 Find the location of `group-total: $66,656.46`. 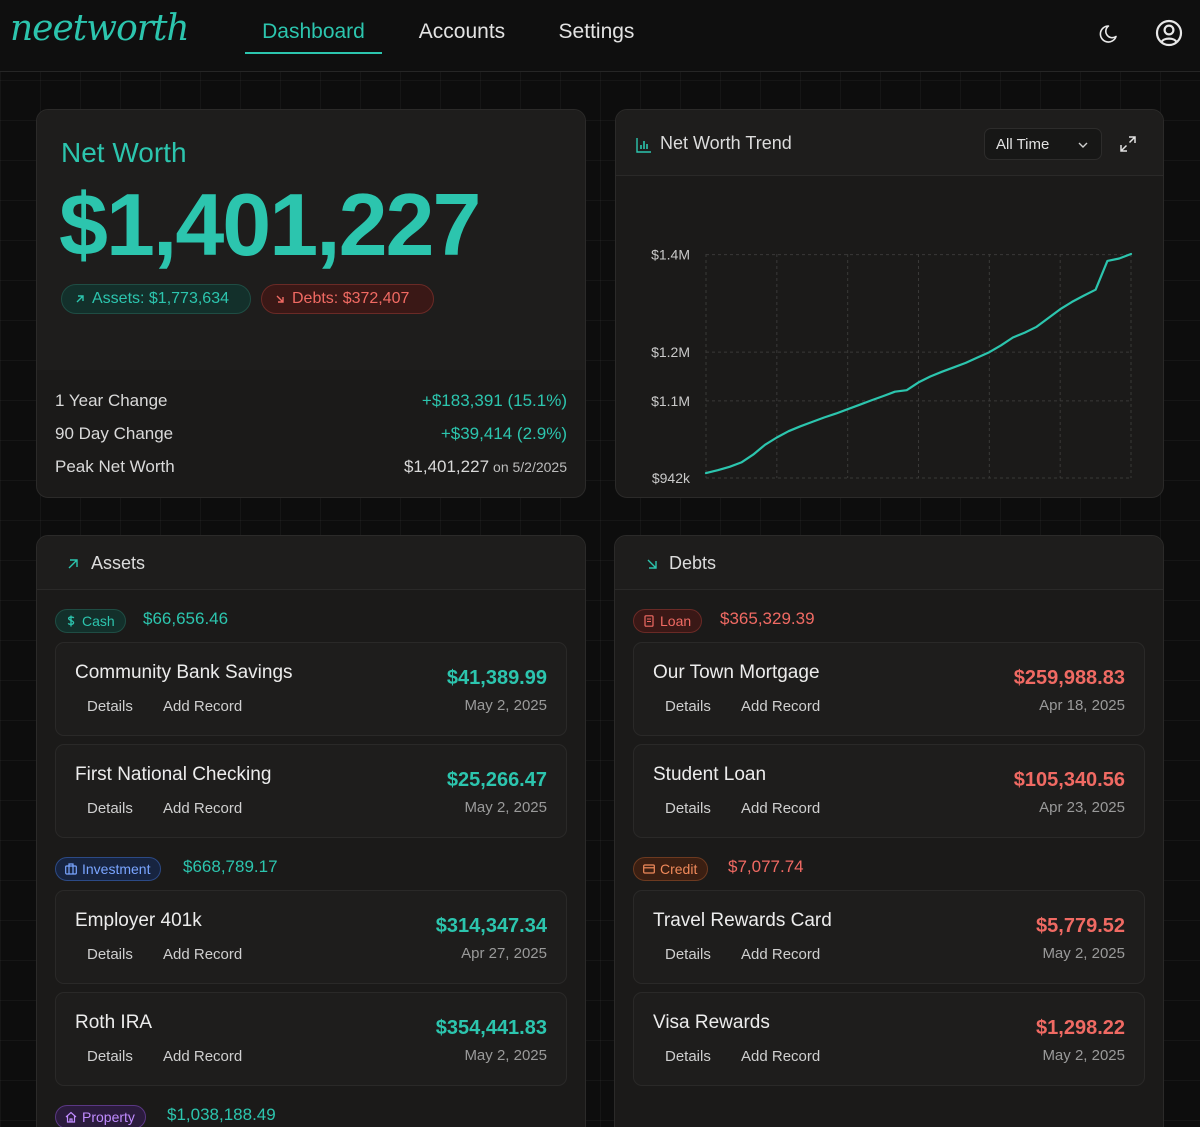

group-total: $66,656.46 is located at coordinates (186, 618).